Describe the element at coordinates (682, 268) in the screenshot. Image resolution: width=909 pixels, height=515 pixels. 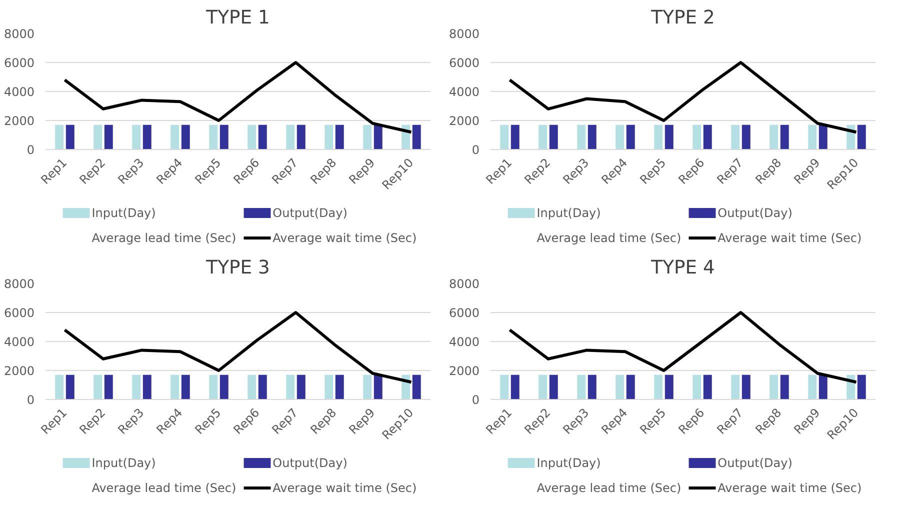
I see `chart-title: TYPE 4` at that location.